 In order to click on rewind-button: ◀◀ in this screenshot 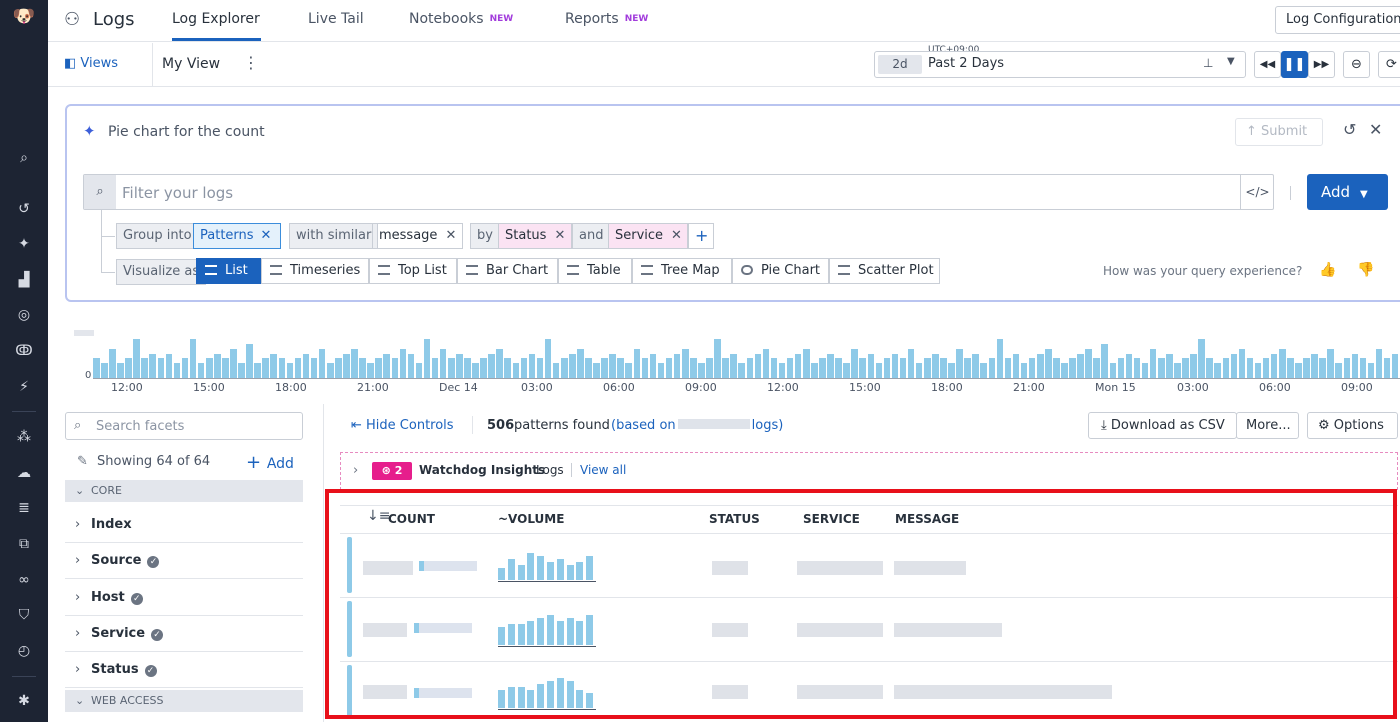, I will do `click(1267, 64)`.